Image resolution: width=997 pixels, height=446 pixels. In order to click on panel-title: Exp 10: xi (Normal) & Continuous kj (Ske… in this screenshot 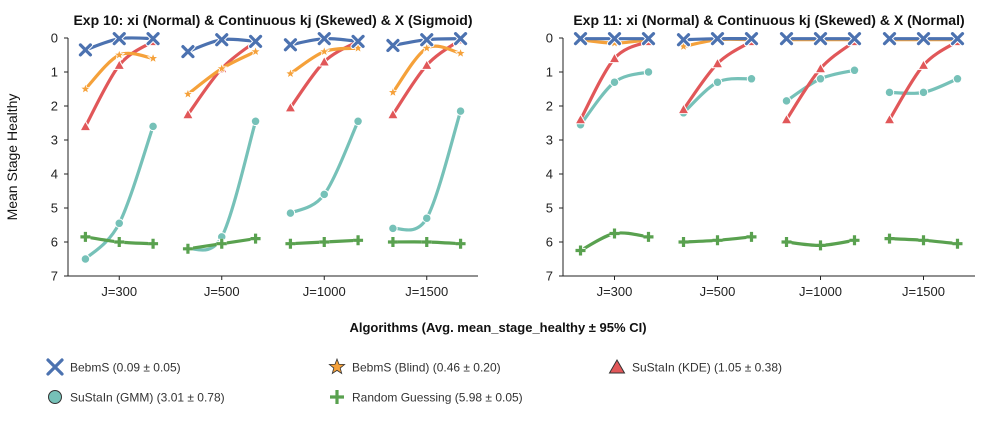, I will do `click(272, 20)`.